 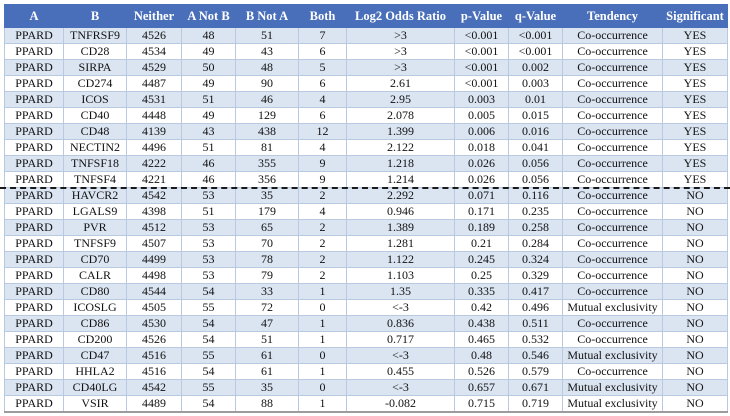 I want to click on cell-neither: 4531, so click(x=154, y=99).